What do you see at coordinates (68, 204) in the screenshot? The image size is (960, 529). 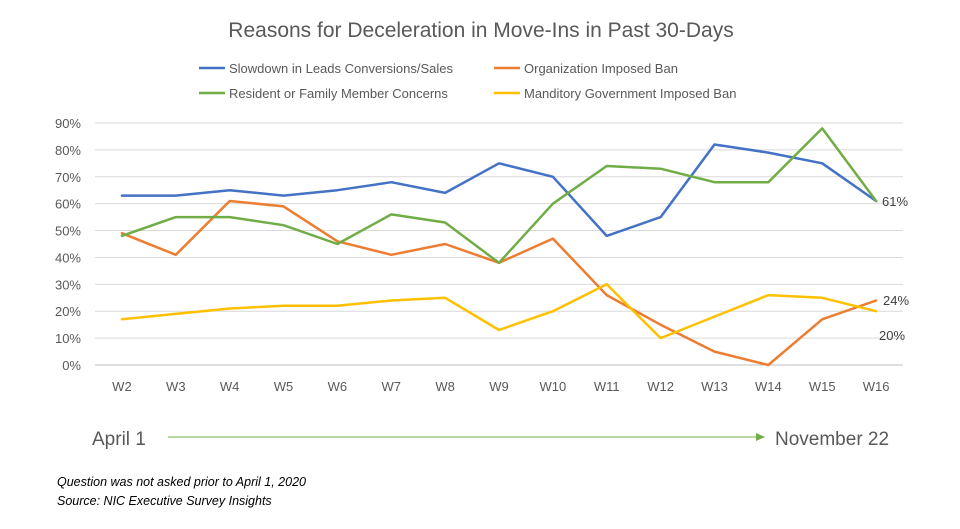 I see `y-tick-label: 60%` at bounding box center [68, 204].